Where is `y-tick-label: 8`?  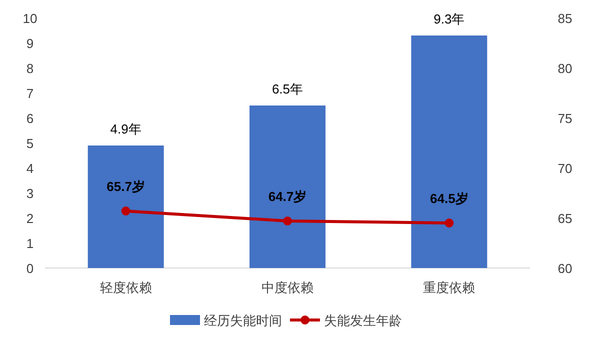
y-tick-label: 8 is located at coordinates (30, 68).